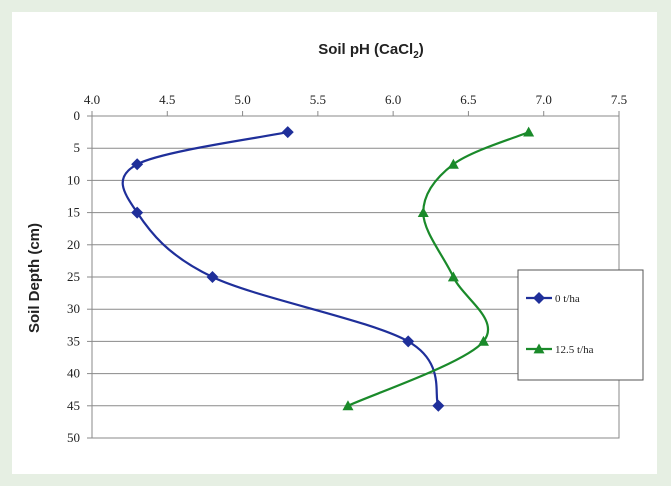 The width and height of the screenshot is (671, 486). Describe the element at coordinates (77, 115) in the screenshot. I see `y-tick-label: 0` at that location.